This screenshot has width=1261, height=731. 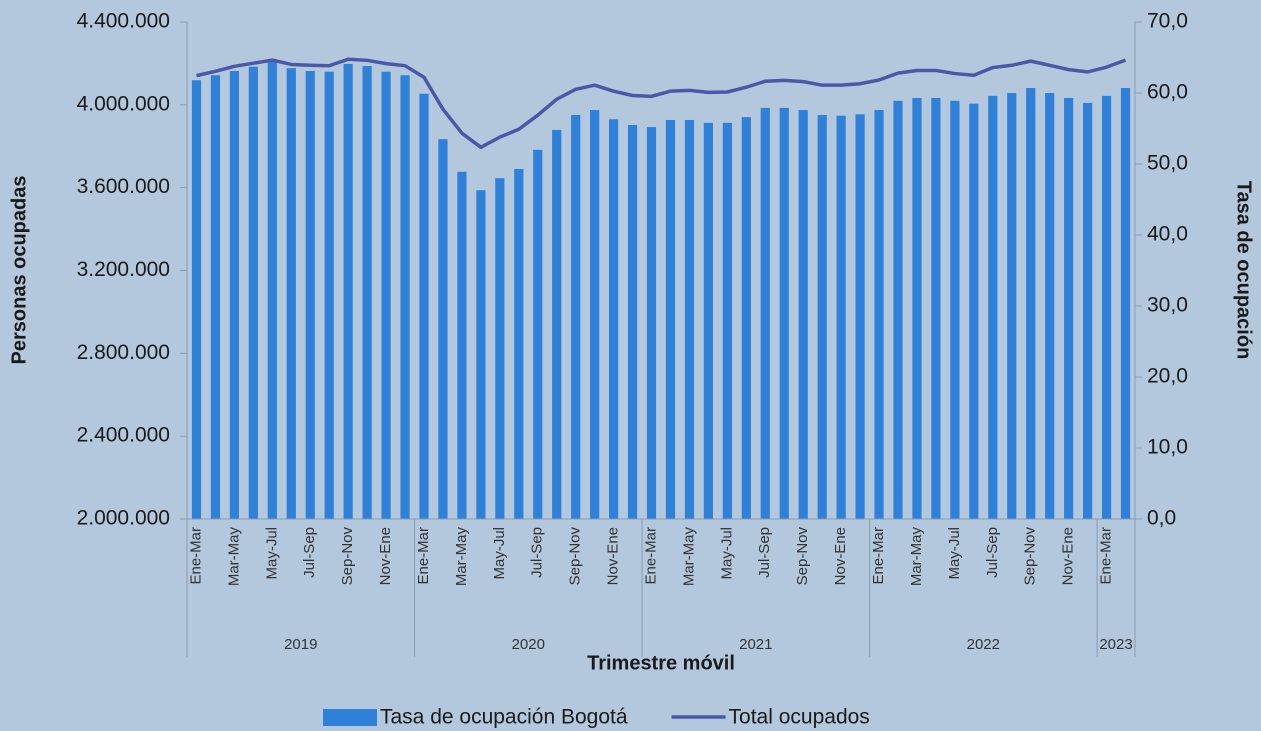 What do you see at coordinates (123, 21) in the screenshot?
I see `y-tick-label: 4.400.000` at bounding box center [123, 21].